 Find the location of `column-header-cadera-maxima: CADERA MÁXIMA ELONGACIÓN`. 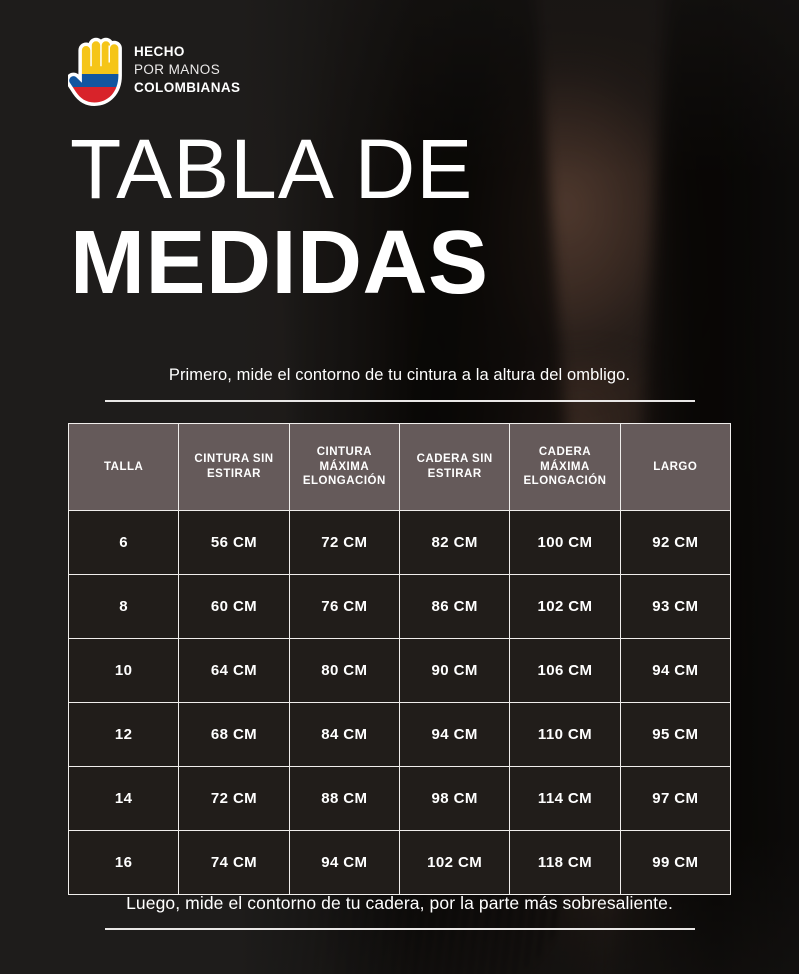

column-header-cadera-maxima: CADERA MÁXIMA ELONGACIÓN is located at coordinates (565, 467).